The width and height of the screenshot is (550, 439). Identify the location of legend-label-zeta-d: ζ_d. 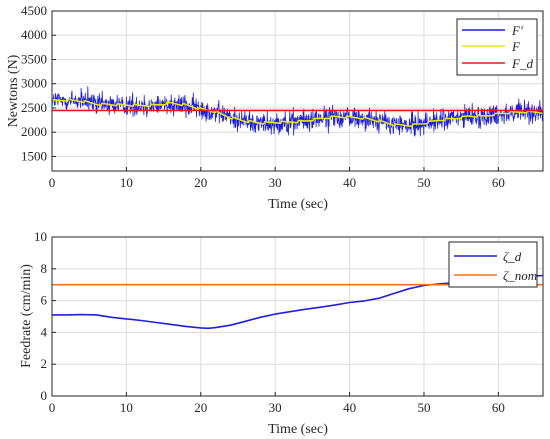
(512, 256).